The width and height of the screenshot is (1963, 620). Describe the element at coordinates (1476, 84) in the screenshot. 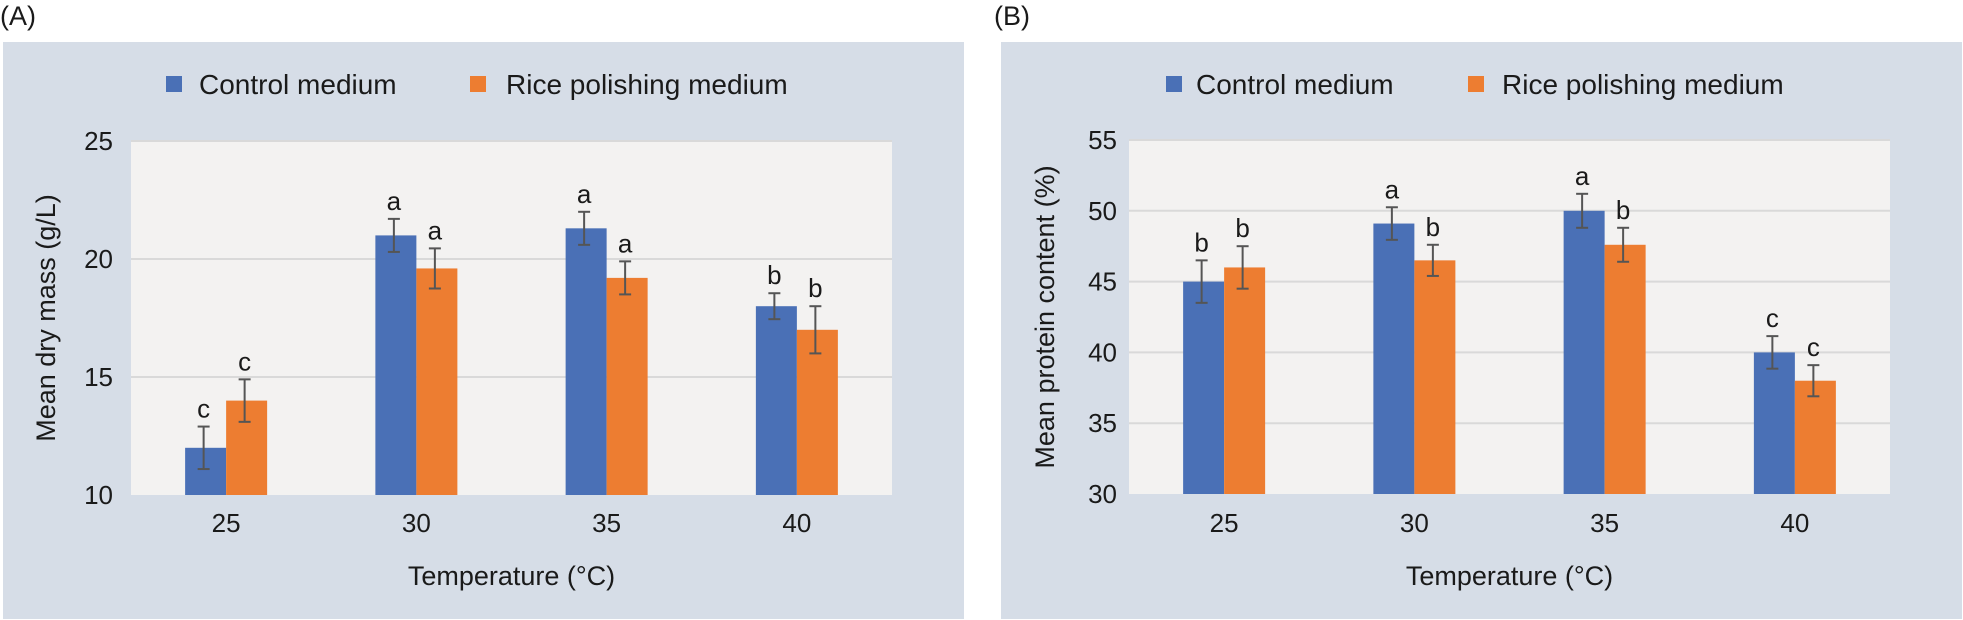

I see `legend-swatch-b-rice` at that location.